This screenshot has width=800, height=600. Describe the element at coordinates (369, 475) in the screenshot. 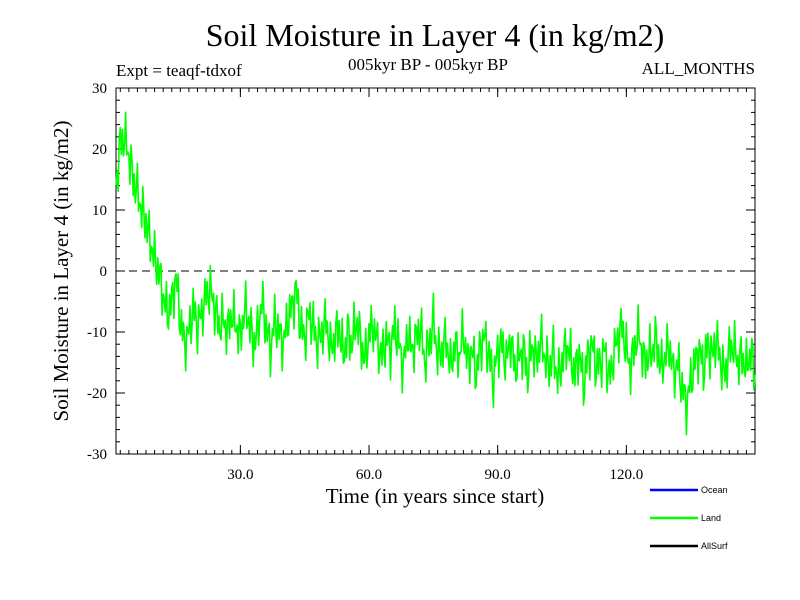

I see `x-tick-label: 60.0` at that location.